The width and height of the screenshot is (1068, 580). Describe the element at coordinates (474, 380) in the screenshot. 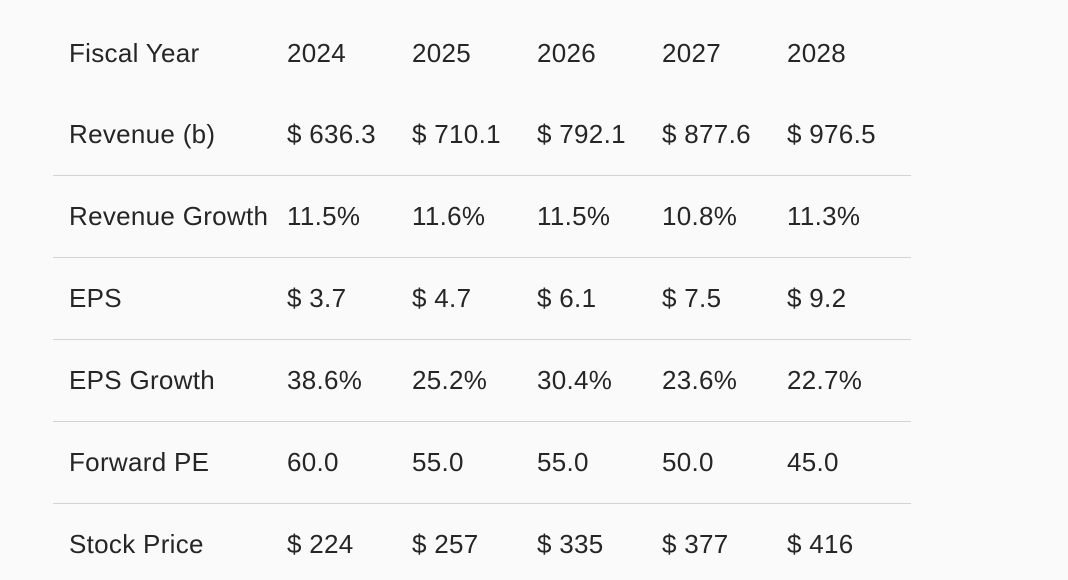

I see `table-cell: 25.2%` at that location.